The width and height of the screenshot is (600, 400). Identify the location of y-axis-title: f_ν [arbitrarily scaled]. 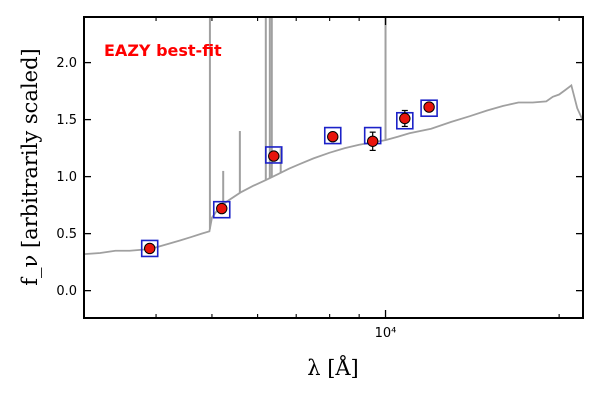
(30, 166).